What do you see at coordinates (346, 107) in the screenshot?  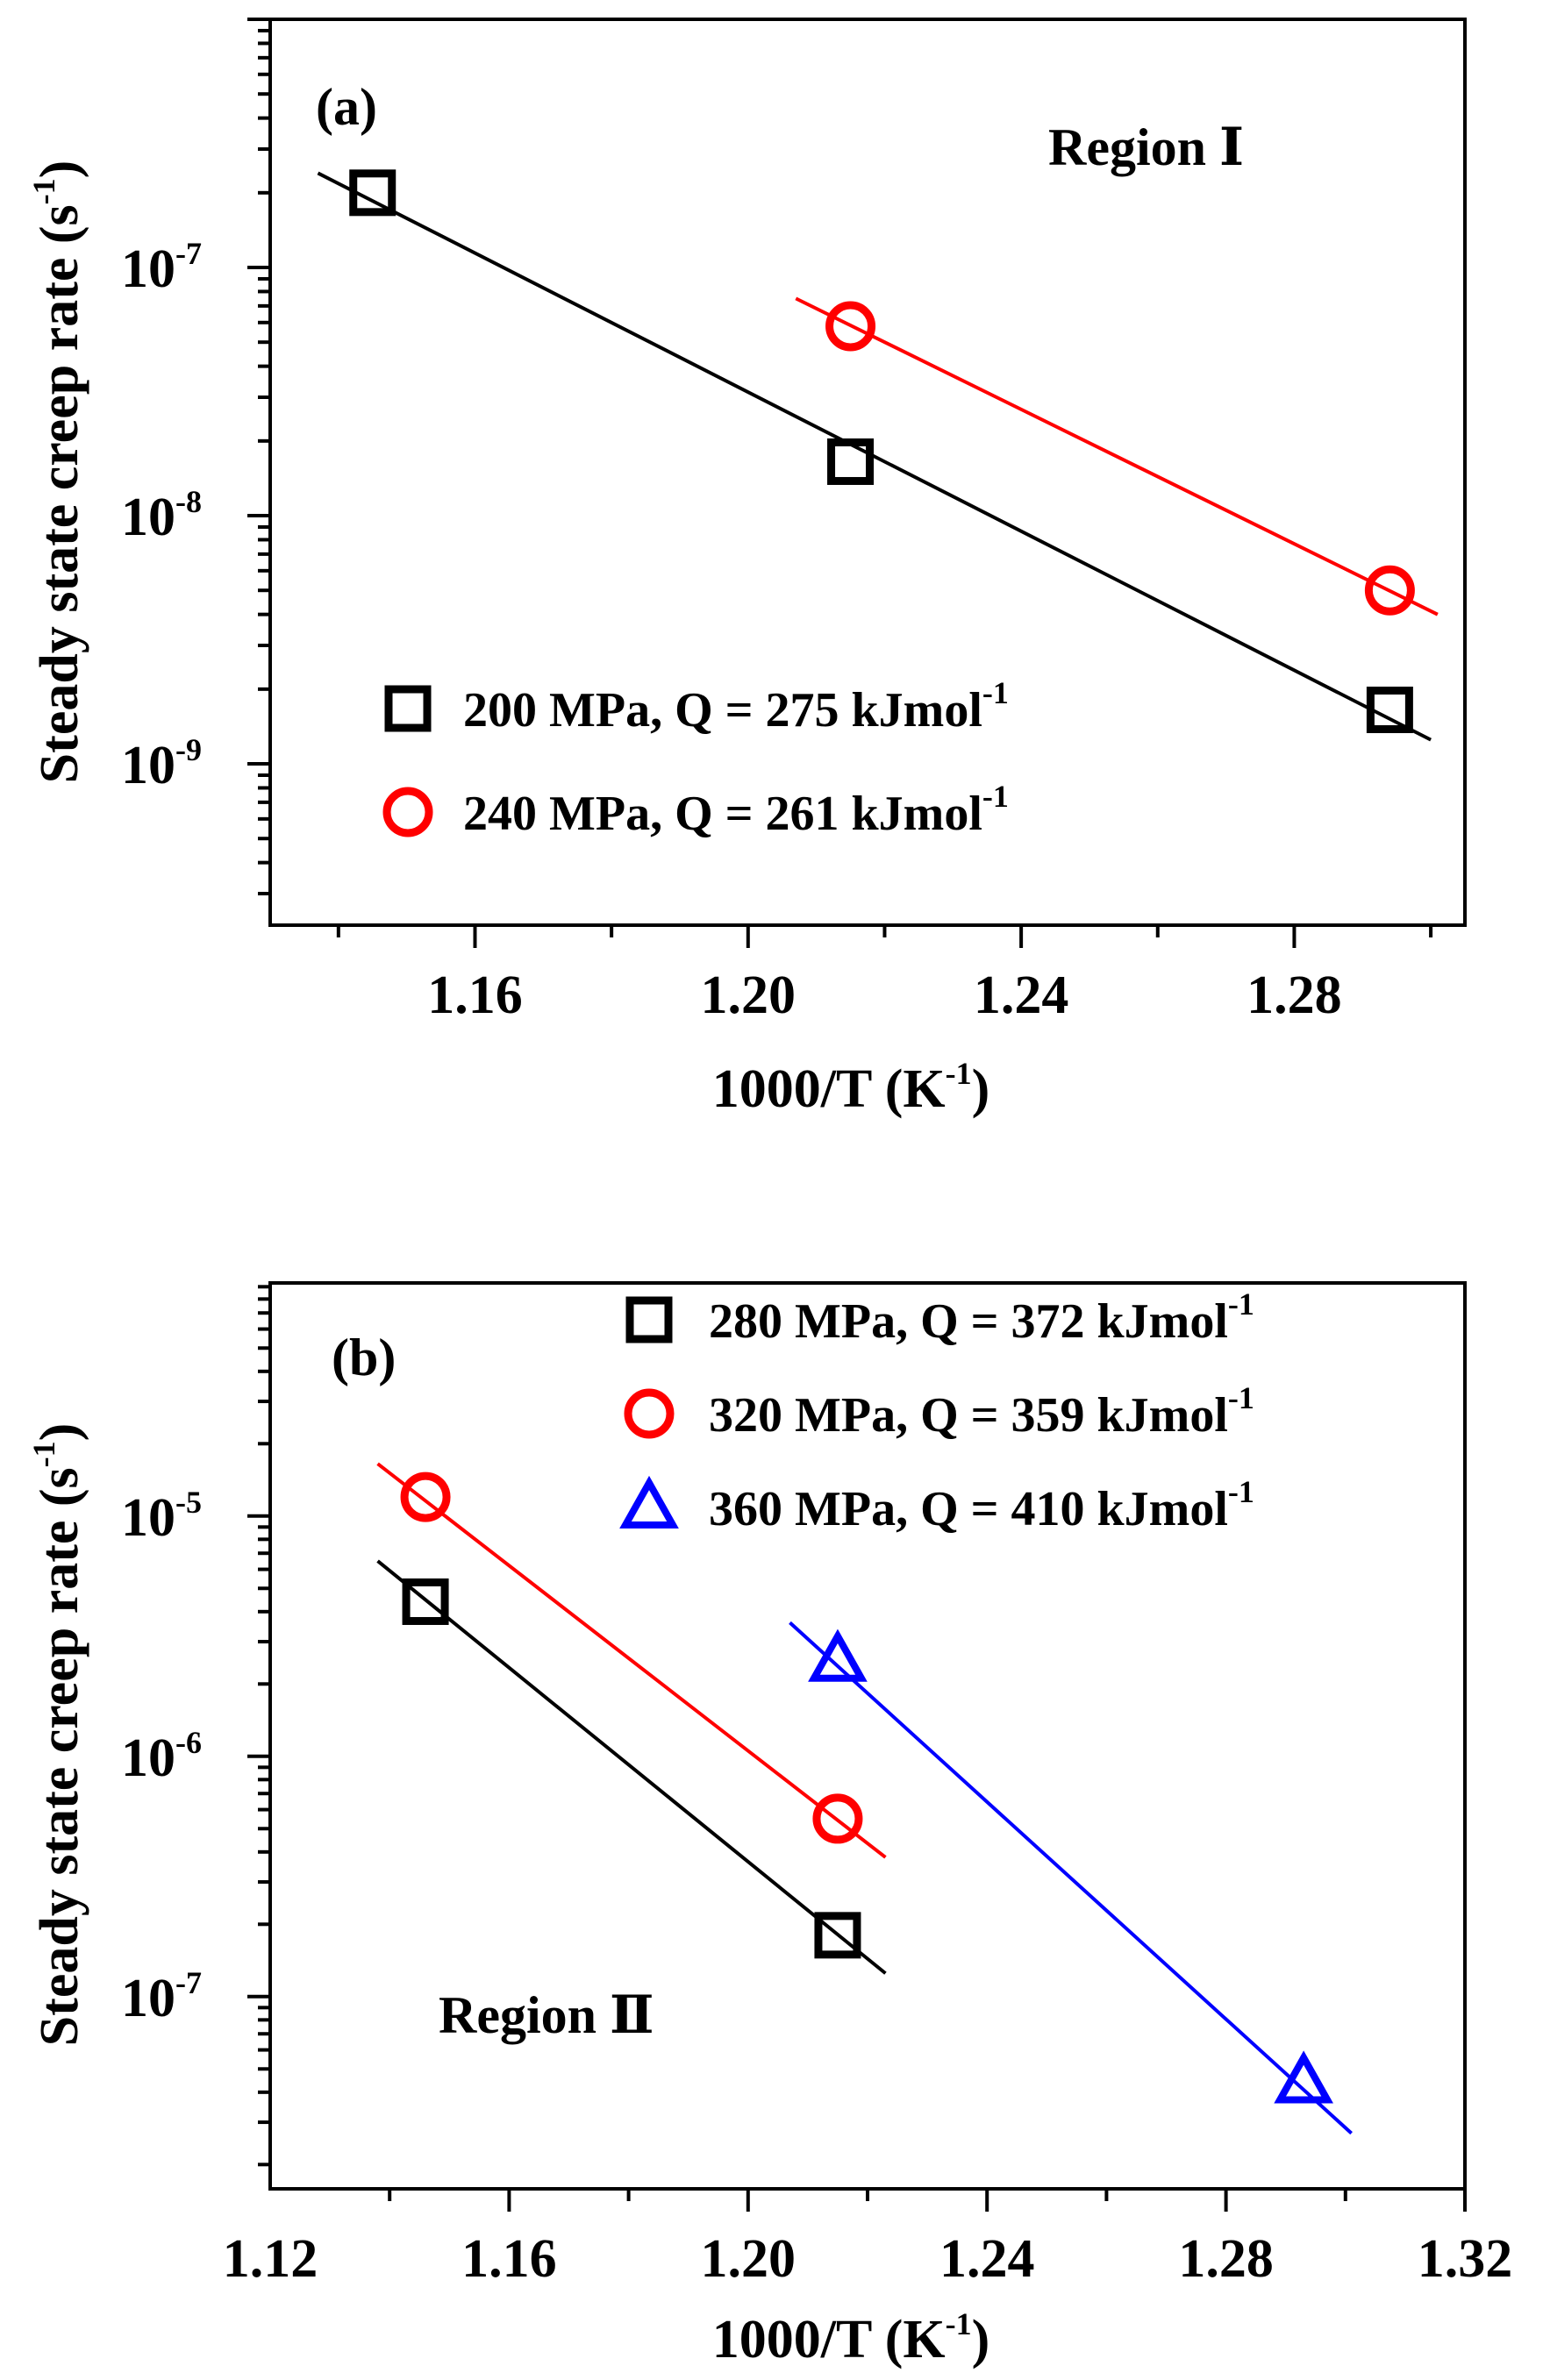 I see `panel-a-panel-label: (a)` at bounding box center [346, 107].